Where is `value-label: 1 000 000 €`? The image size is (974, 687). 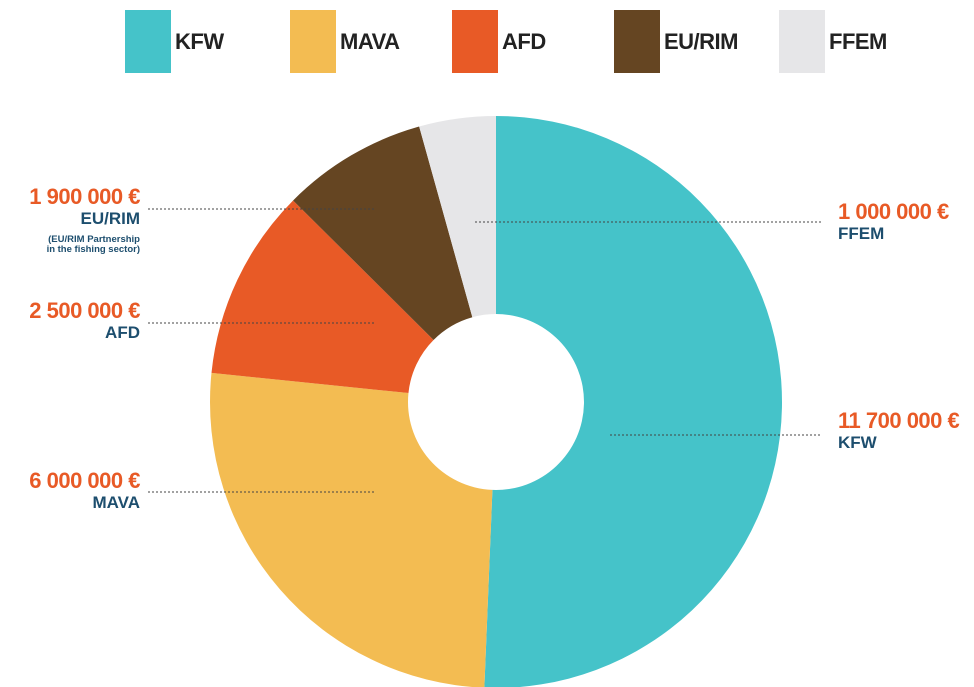 value-label: 1 000 000 € is located at coordinates (893, 211).